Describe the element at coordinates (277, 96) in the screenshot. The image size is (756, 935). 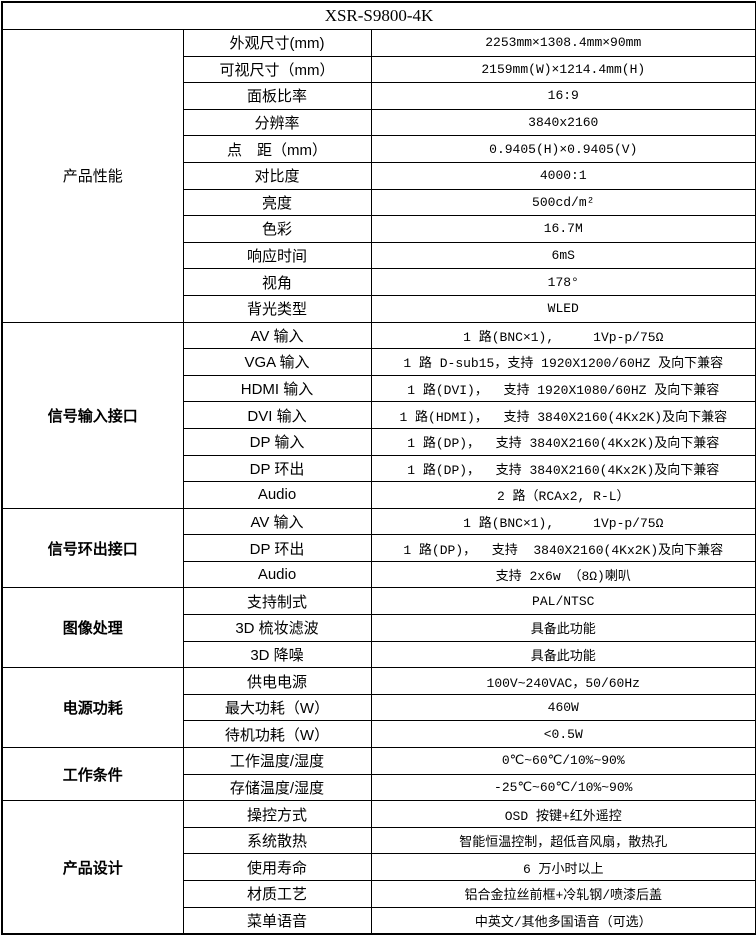
I see `spec-label-cell: 面板比率` at that location.